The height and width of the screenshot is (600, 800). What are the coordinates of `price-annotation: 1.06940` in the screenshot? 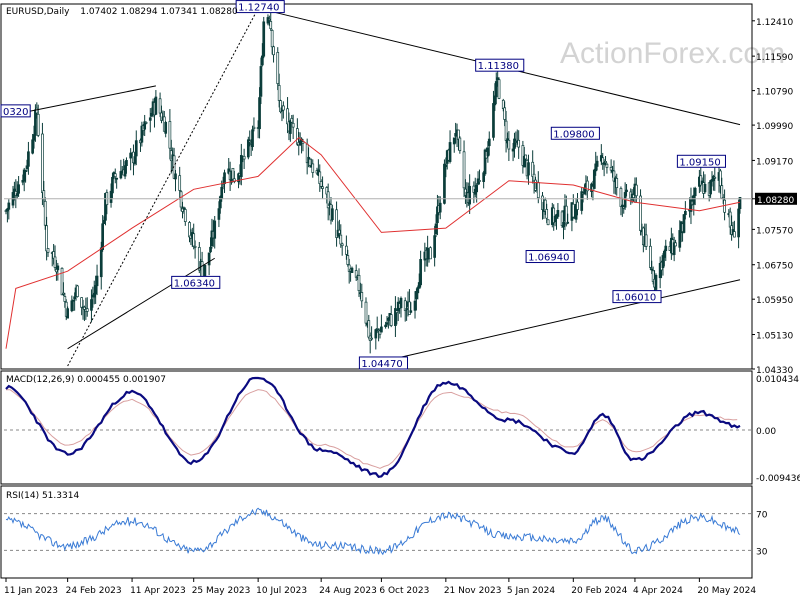 It's located at (550, 257).